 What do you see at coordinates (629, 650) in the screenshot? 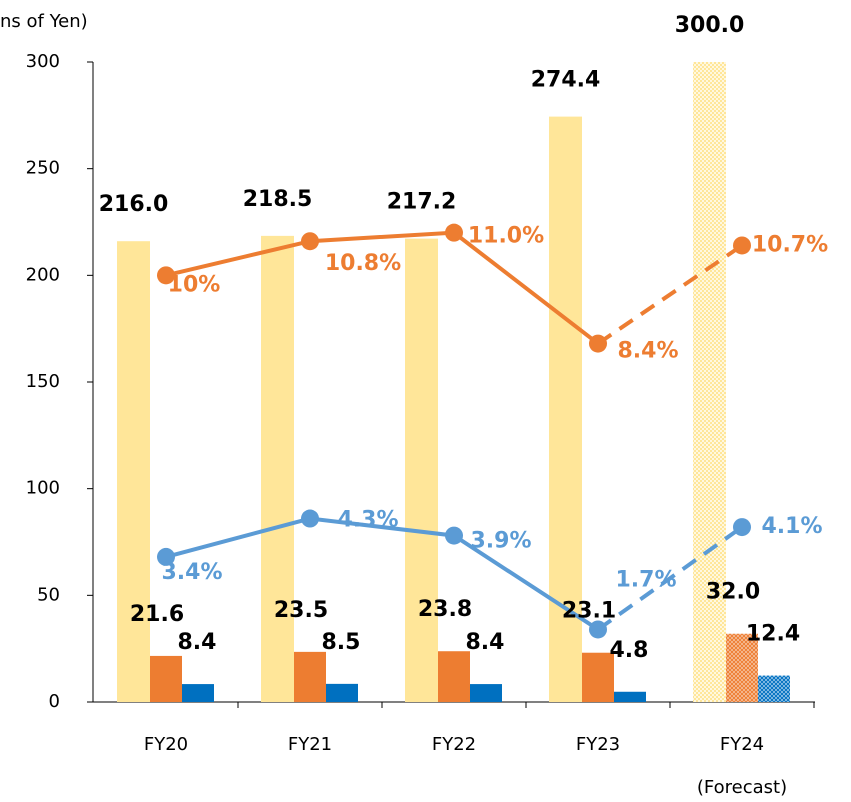
I see `data-label: 4.8` at bounding box center [629, 650].